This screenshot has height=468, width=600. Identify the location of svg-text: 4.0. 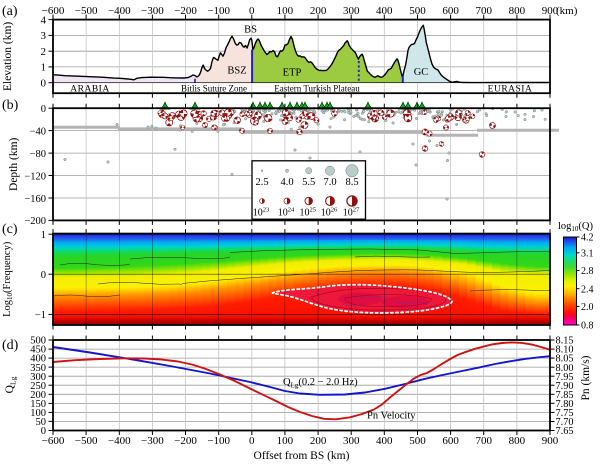
(286, 182).